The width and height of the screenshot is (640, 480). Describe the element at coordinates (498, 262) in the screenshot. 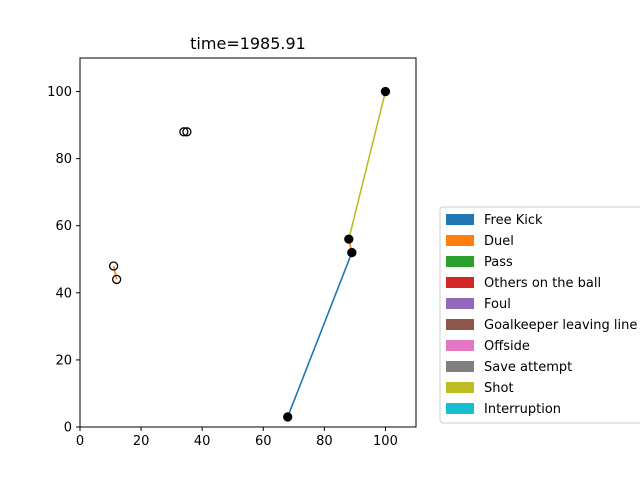

I see `legend-label: Pass` at that location.